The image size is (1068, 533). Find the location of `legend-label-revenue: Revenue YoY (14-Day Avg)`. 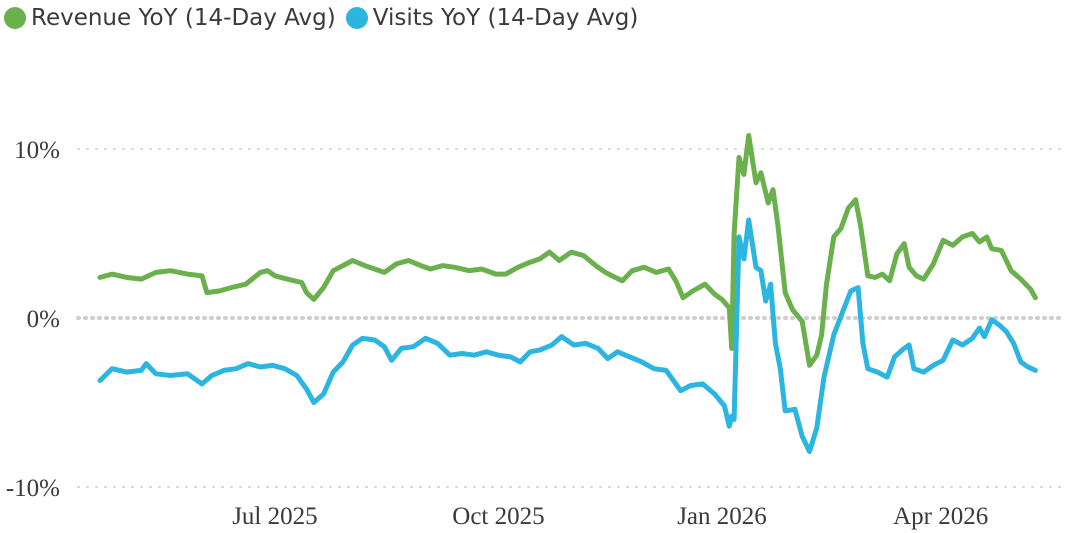

legend-label-revenue: Revenue YoY (14-Day Avg) is located at coordinates (183, 18).